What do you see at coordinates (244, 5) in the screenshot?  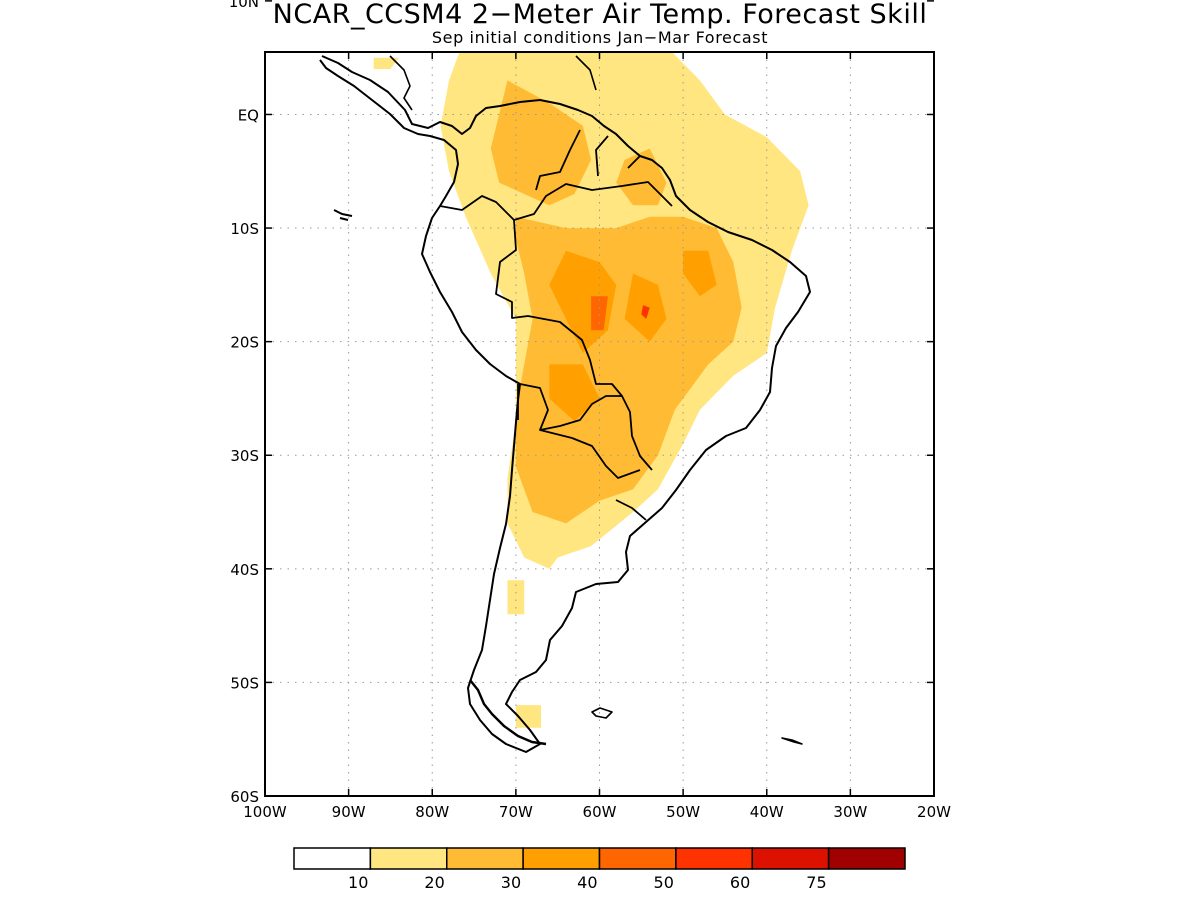 I see `lat-tick-label: 10N` at bounding box center [244, 5].